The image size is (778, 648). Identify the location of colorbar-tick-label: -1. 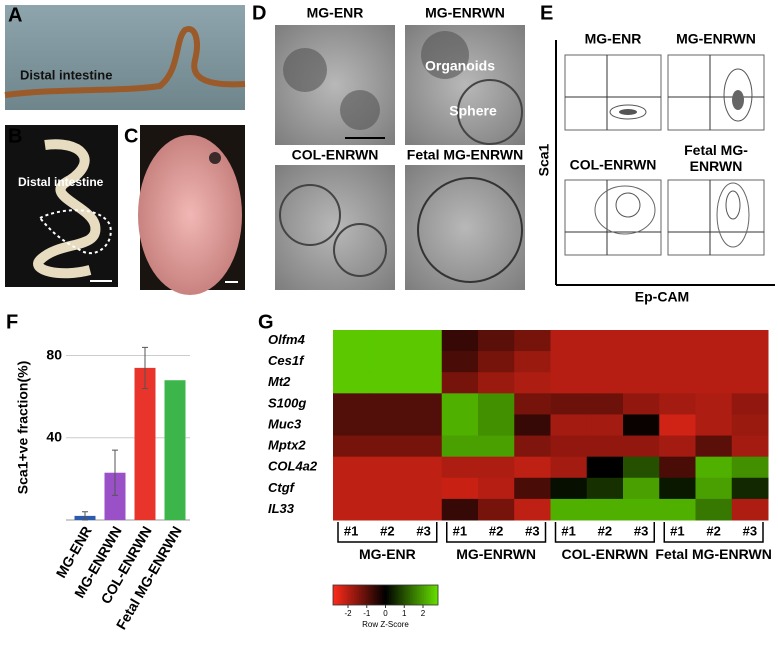
(367, 613).